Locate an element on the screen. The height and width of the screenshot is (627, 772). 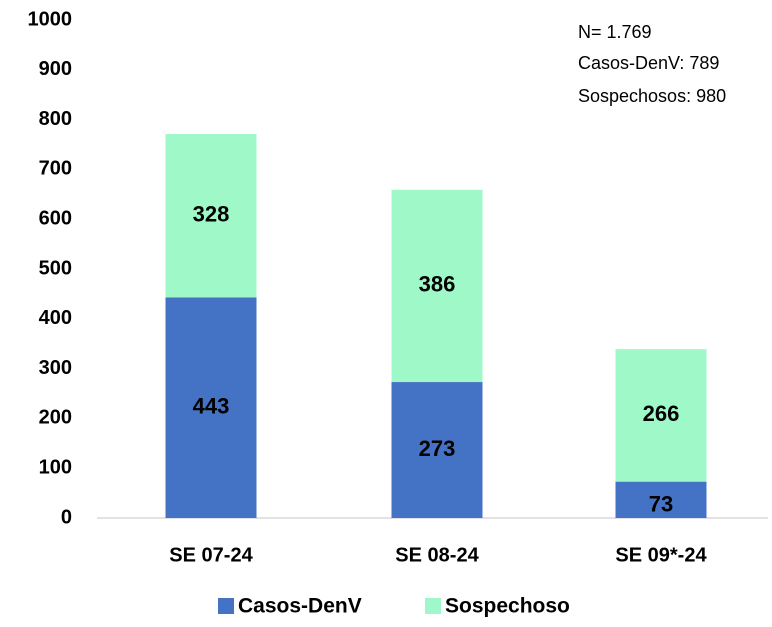
data-label: 443 is located at coordinates (211, 406).